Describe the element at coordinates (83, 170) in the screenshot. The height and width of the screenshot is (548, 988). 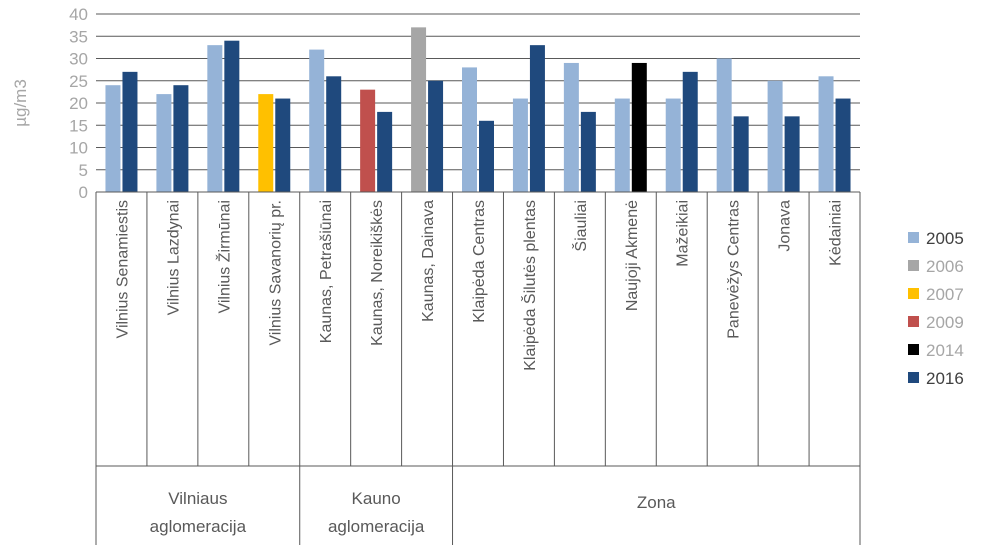
I see `y-tick-label: 5` at that location.